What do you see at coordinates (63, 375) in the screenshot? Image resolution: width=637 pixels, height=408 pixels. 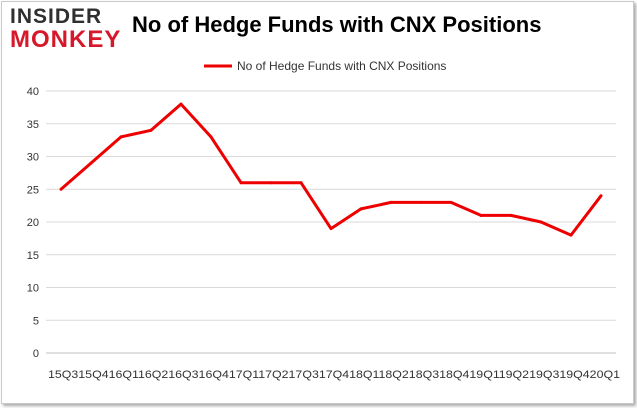 I see `x-tick-label: 15Q3` at bounding box center [63, 375].